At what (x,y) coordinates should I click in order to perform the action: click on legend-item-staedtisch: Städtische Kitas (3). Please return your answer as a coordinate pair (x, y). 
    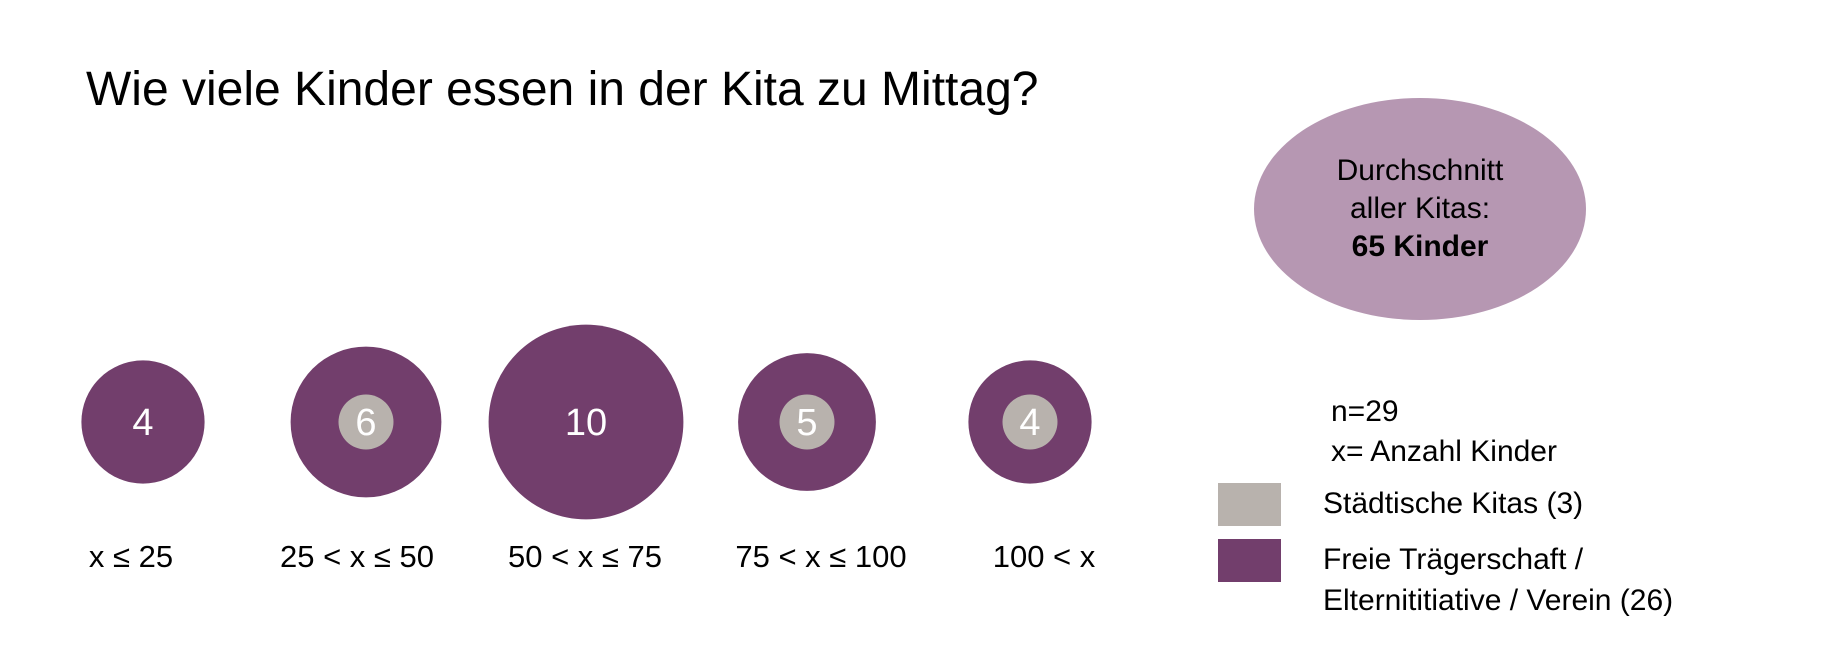
    Looking at the image, I should click on (1400, 504).